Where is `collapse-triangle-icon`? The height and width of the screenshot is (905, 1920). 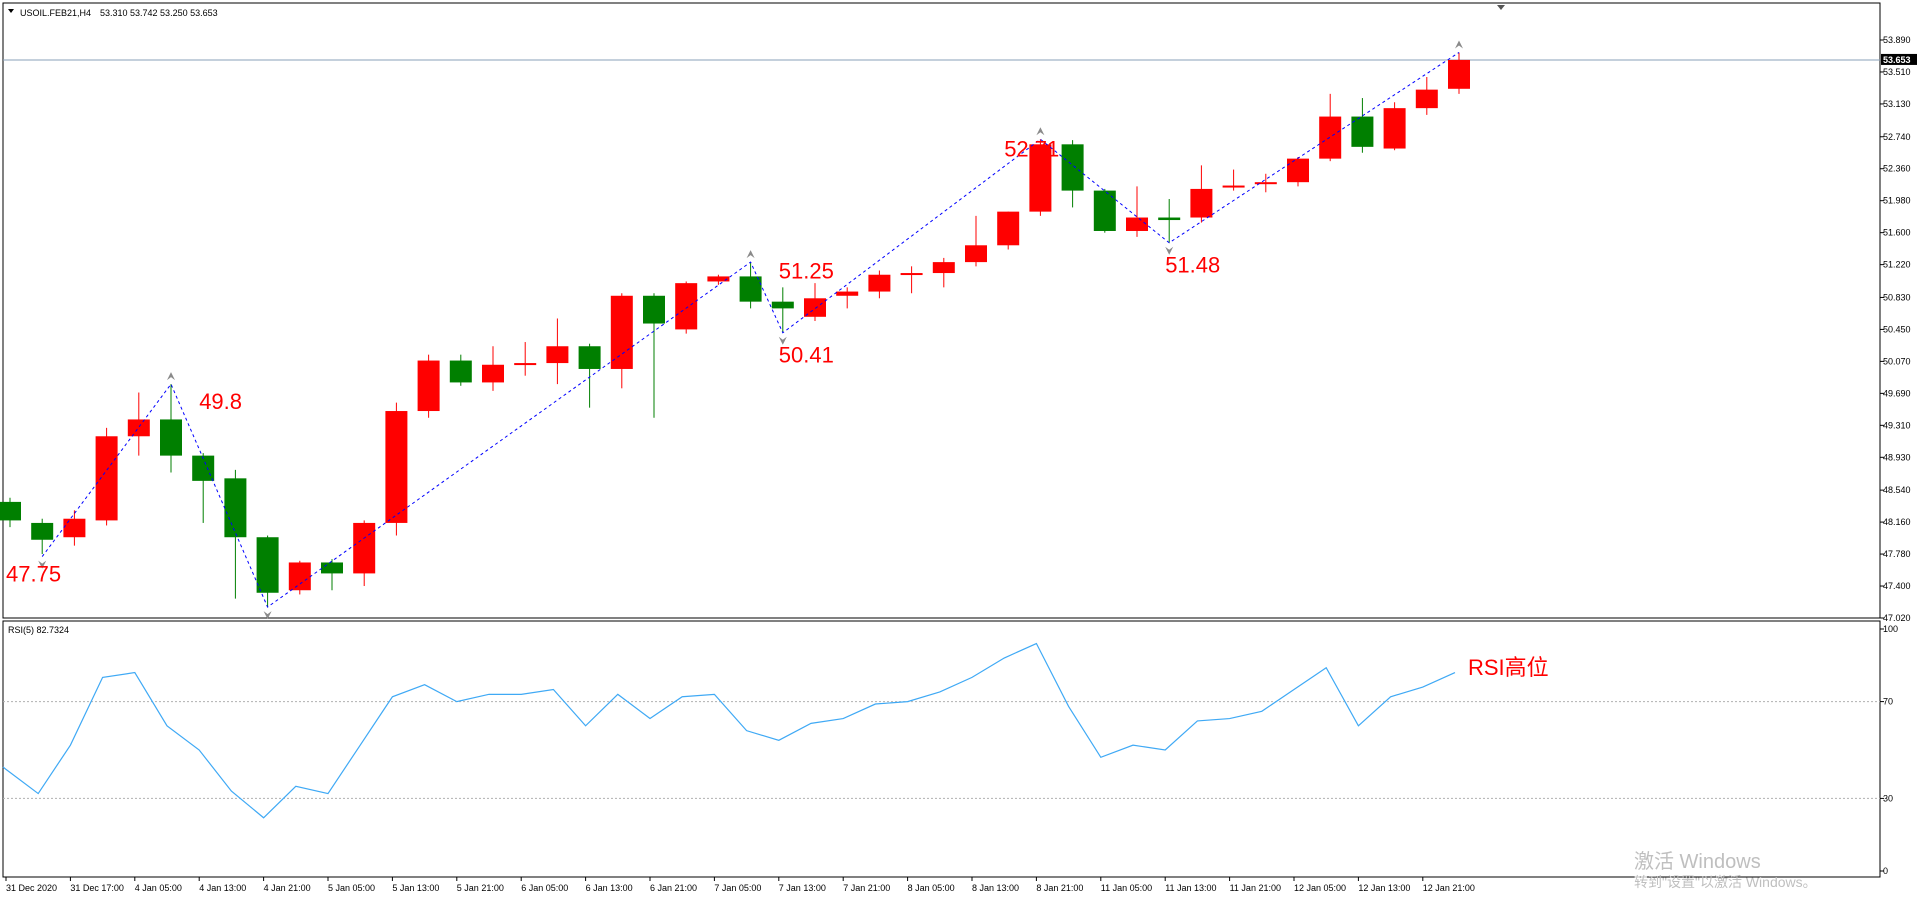
collapse-triangle-icon is located at coordinates (11, 11).